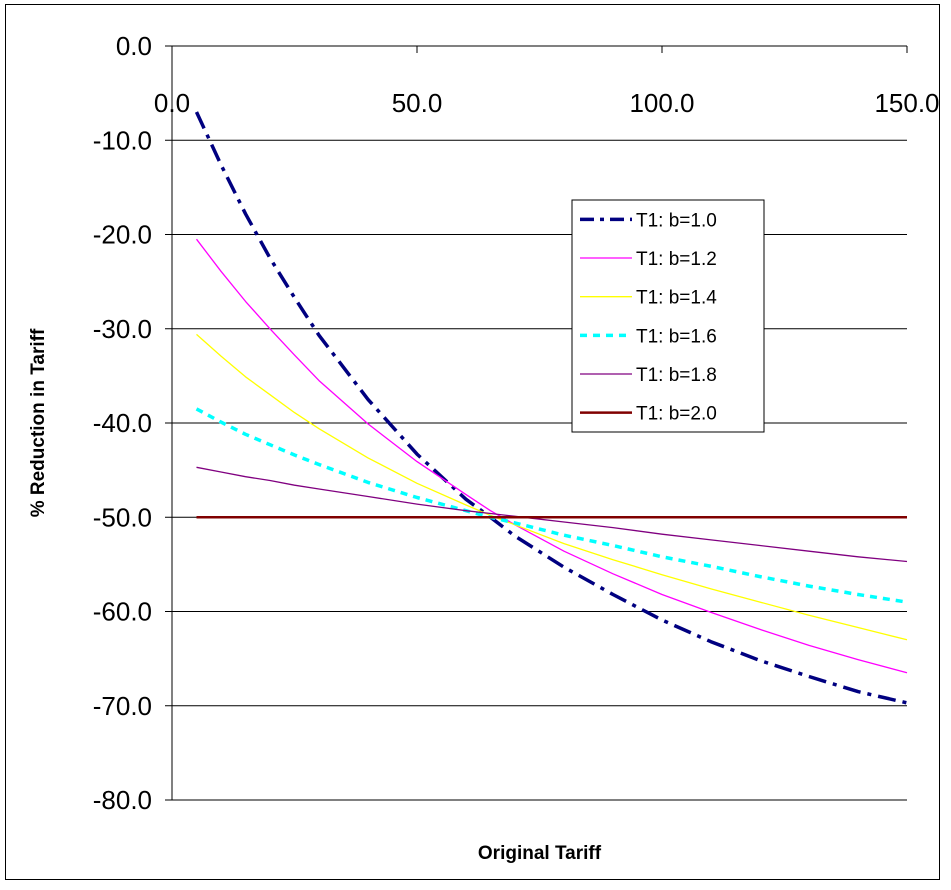 The height and width of the screenshot is (890, 951). What do you see at coordinates (172, 103) in the screenshot?
I see `x-tick-label: 0.0` at bounding box center [172, 103].